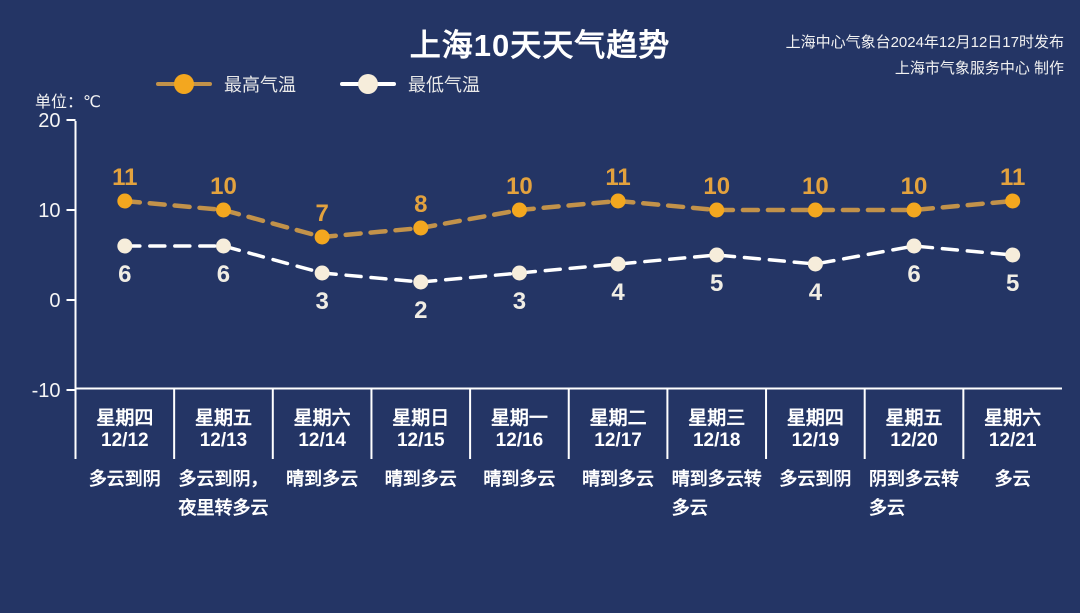 The image size is (1080, 613). Describe the element at coordinates (716, 440) in the screenshot. I see `date-label: 12/18` at that location.